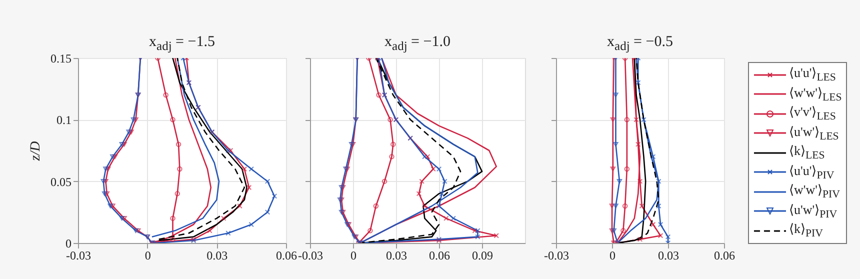  Describe the element at coordinates (418, 44) in the screenshot. I see `chart-title: x$_{adj}$ = −1.0` at that location.